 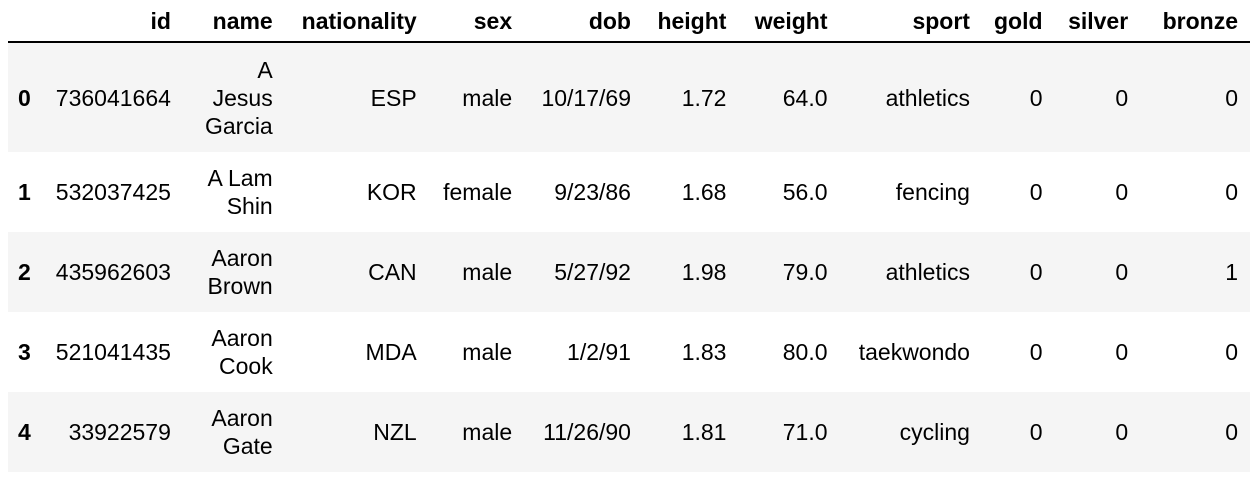 I want to click on name-line: Garcia, so click(x=238, y=125).